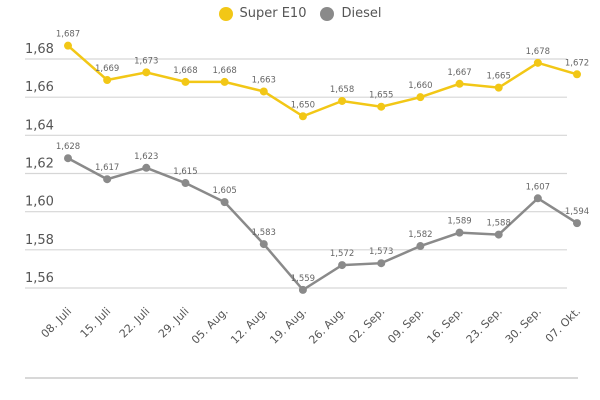  What do you see at coordinates (381, 252) in the screenshot?
I see `data-label: 1,573` at bounding box center [381, 252].